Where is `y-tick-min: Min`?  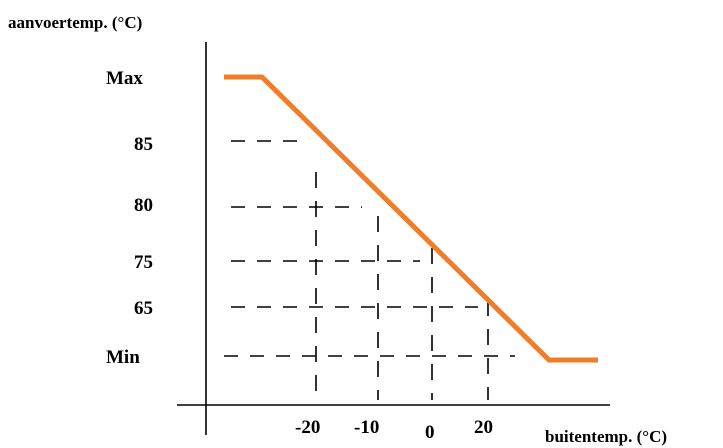 y-tick-min: Min is located at coordinates (123, 357).